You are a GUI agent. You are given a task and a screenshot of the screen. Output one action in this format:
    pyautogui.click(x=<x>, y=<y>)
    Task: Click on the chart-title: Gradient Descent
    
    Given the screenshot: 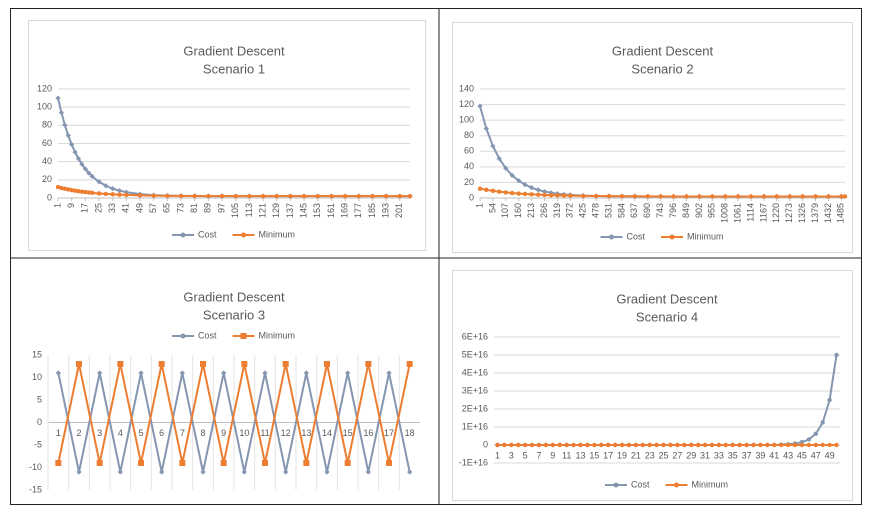 What is the action you would take?
    pyautogui.click(x=663, y=50)
    